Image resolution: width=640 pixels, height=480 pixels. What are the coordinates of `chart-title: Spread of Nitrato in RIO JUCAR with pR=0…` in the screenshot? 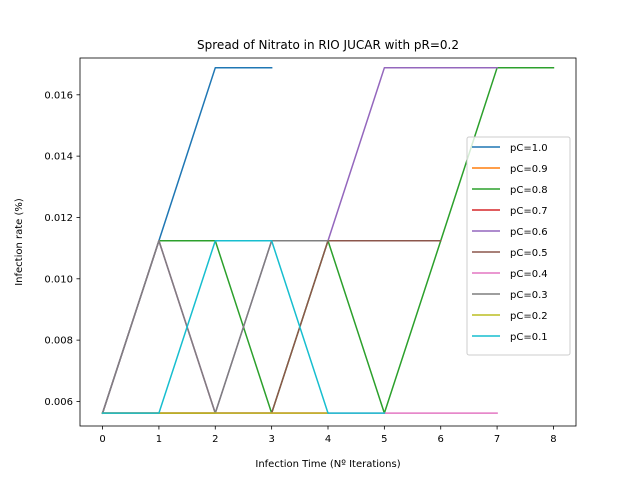 It's located at (328, 45).